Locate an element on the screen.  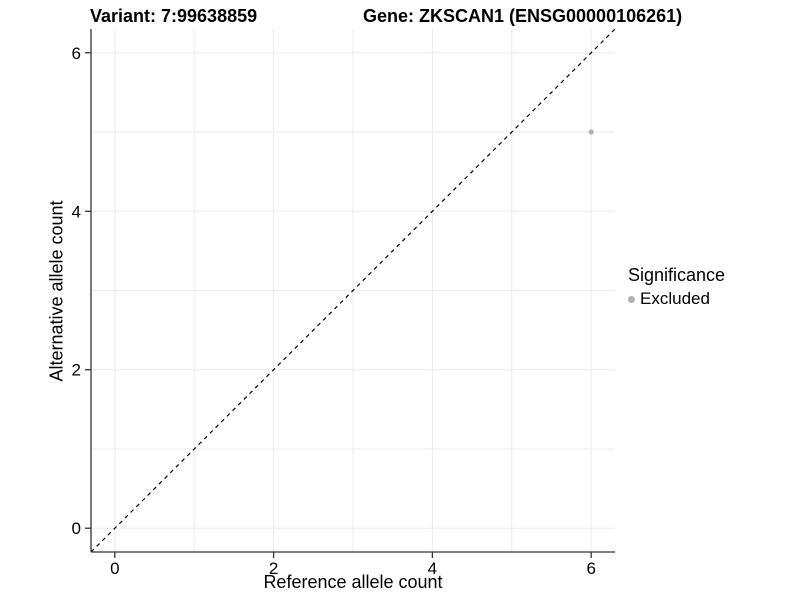
y-tick-label: 6 is located at coordinates (76, 53).